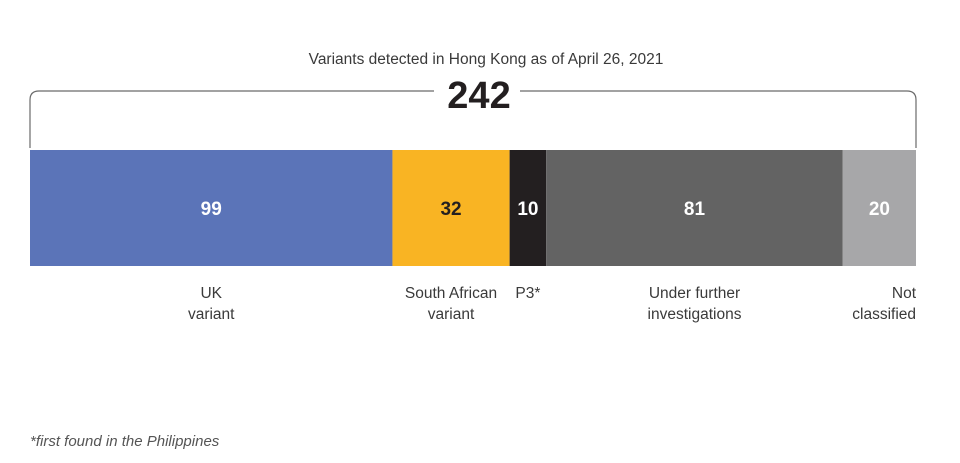 Image resolution: width=960 pixels, height=463 pixels. Describe the element at coordinates (527, 293) in the screenshot. I see `category-label-p3: P3*` at that location.